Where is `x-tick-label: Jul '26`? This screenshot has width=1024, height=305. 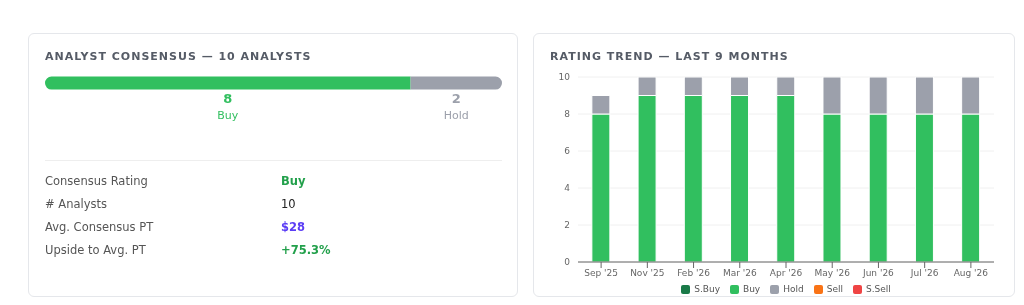 x-tick-label: Jul '26 is located at coordinates (924, 273).